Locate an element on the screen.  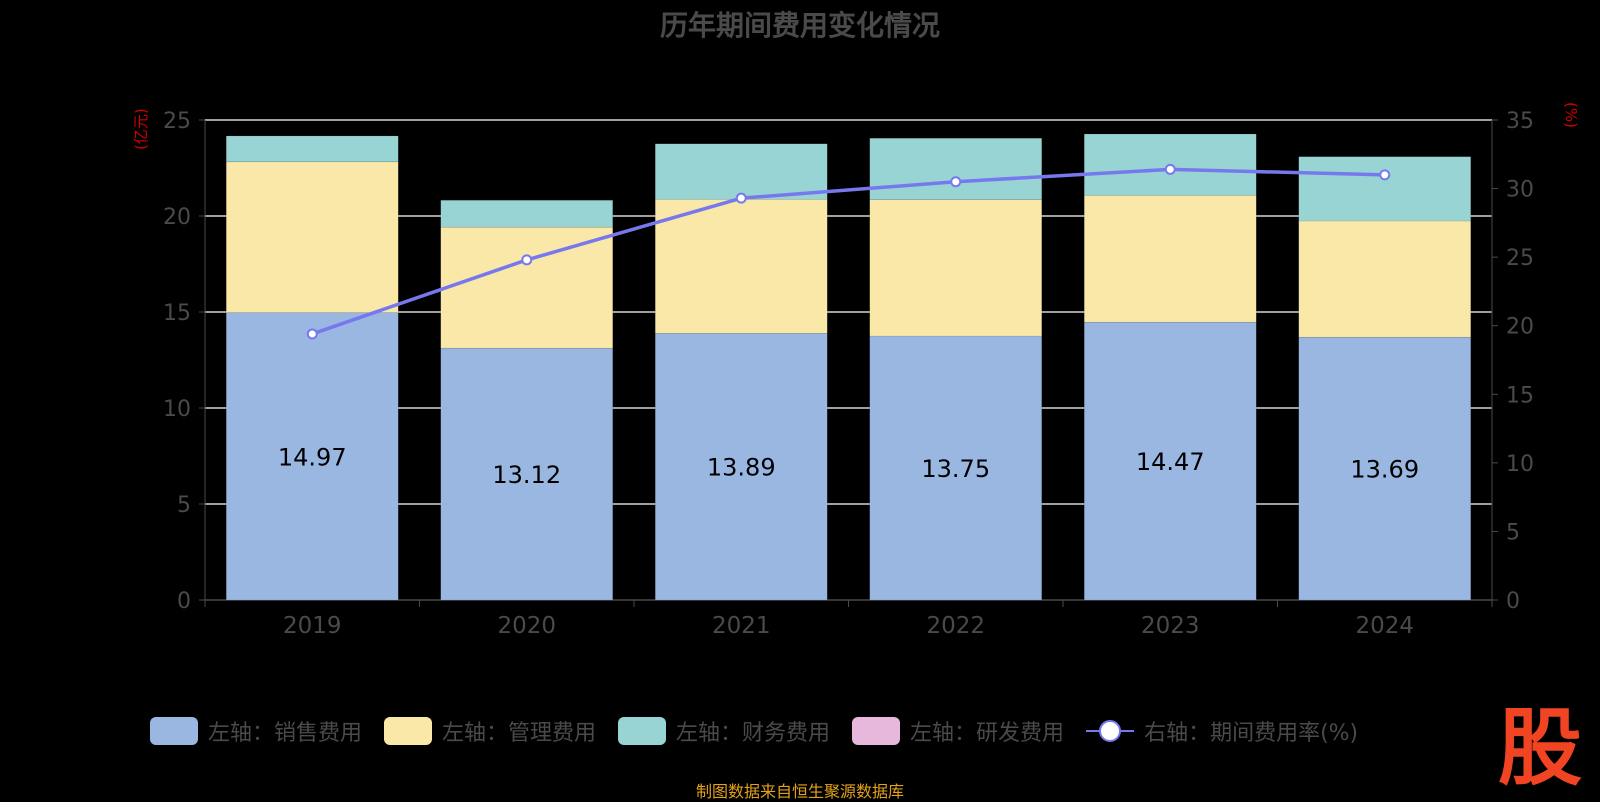
legend-item-rnd: 左轴：研发费用 is located at coordinates (958, 731).